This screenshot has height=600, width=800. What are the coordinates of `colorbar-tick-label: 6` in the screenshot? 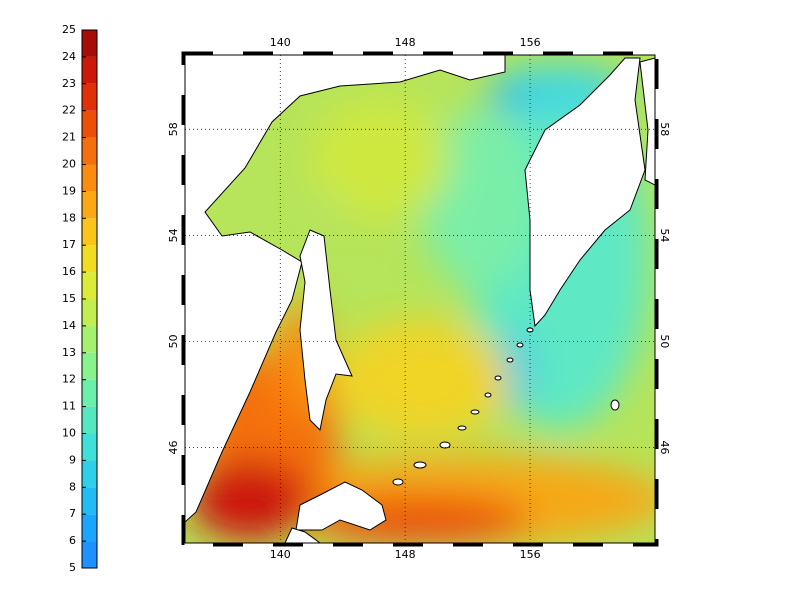 It's located at (72, 540).